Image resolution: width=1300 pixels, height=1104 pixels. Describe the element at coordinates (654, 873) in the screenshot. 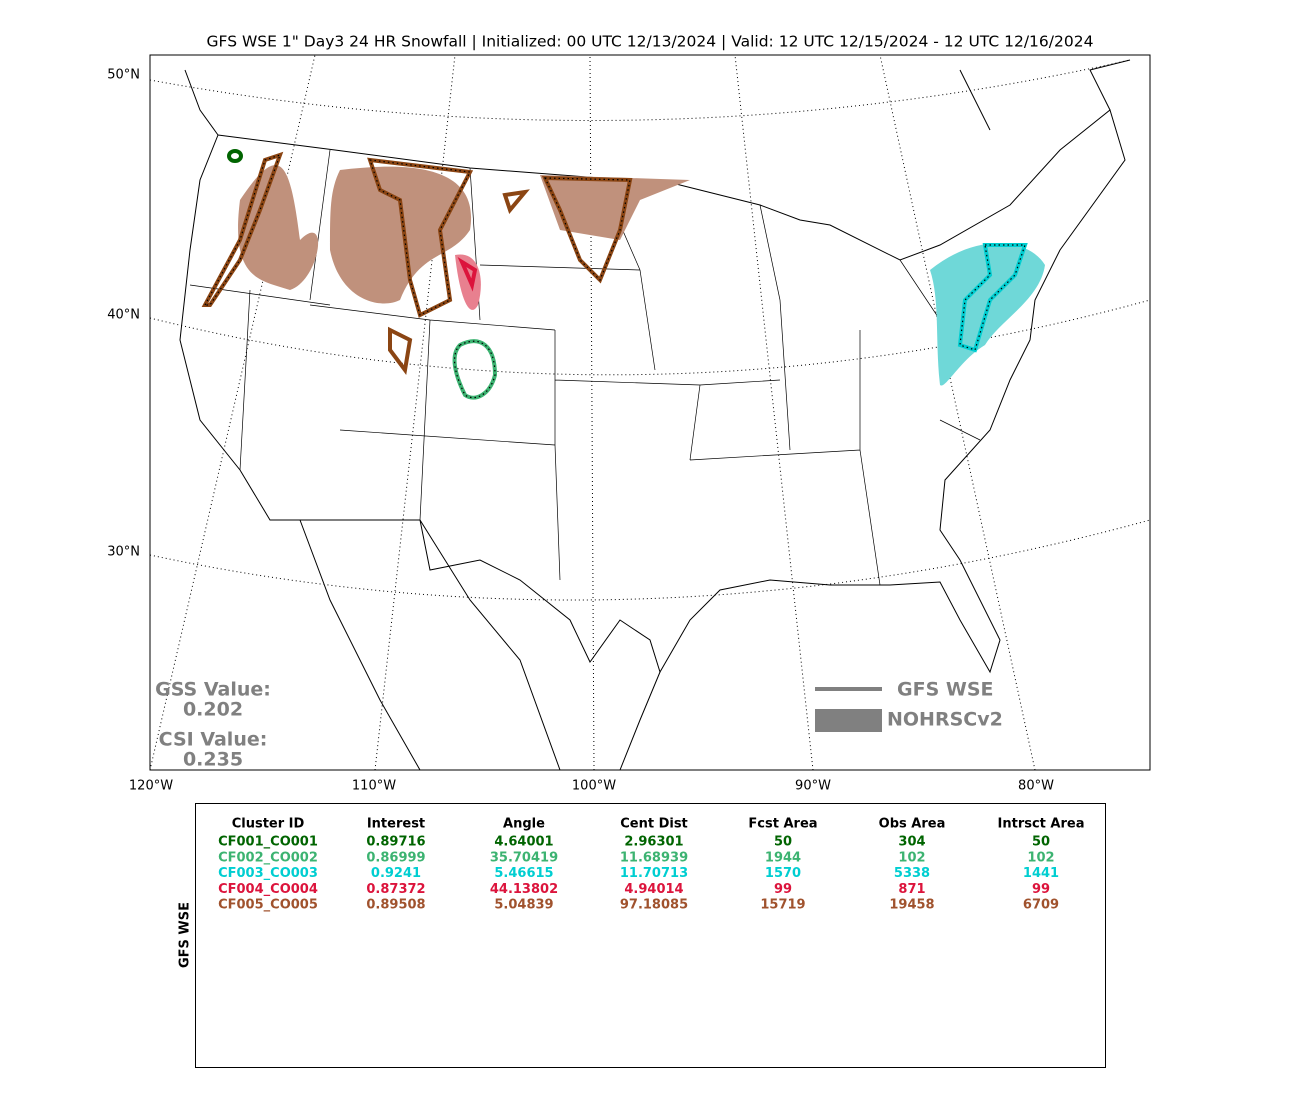

I see `table-cell: 11.70713` at that location.